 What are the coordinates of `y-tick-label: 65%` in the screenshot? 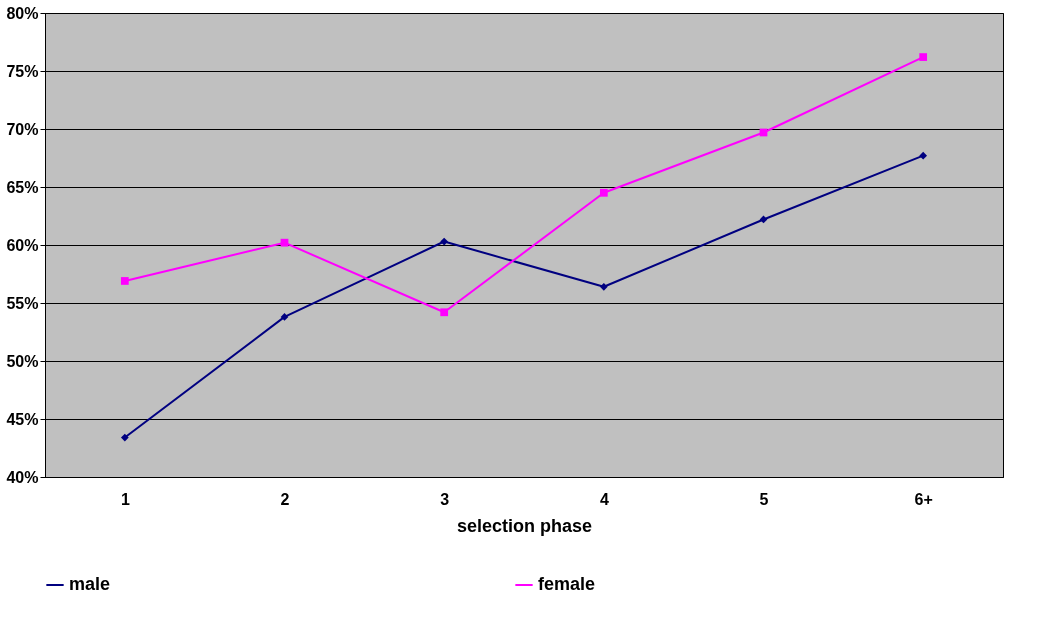 It's located at (22, 187).